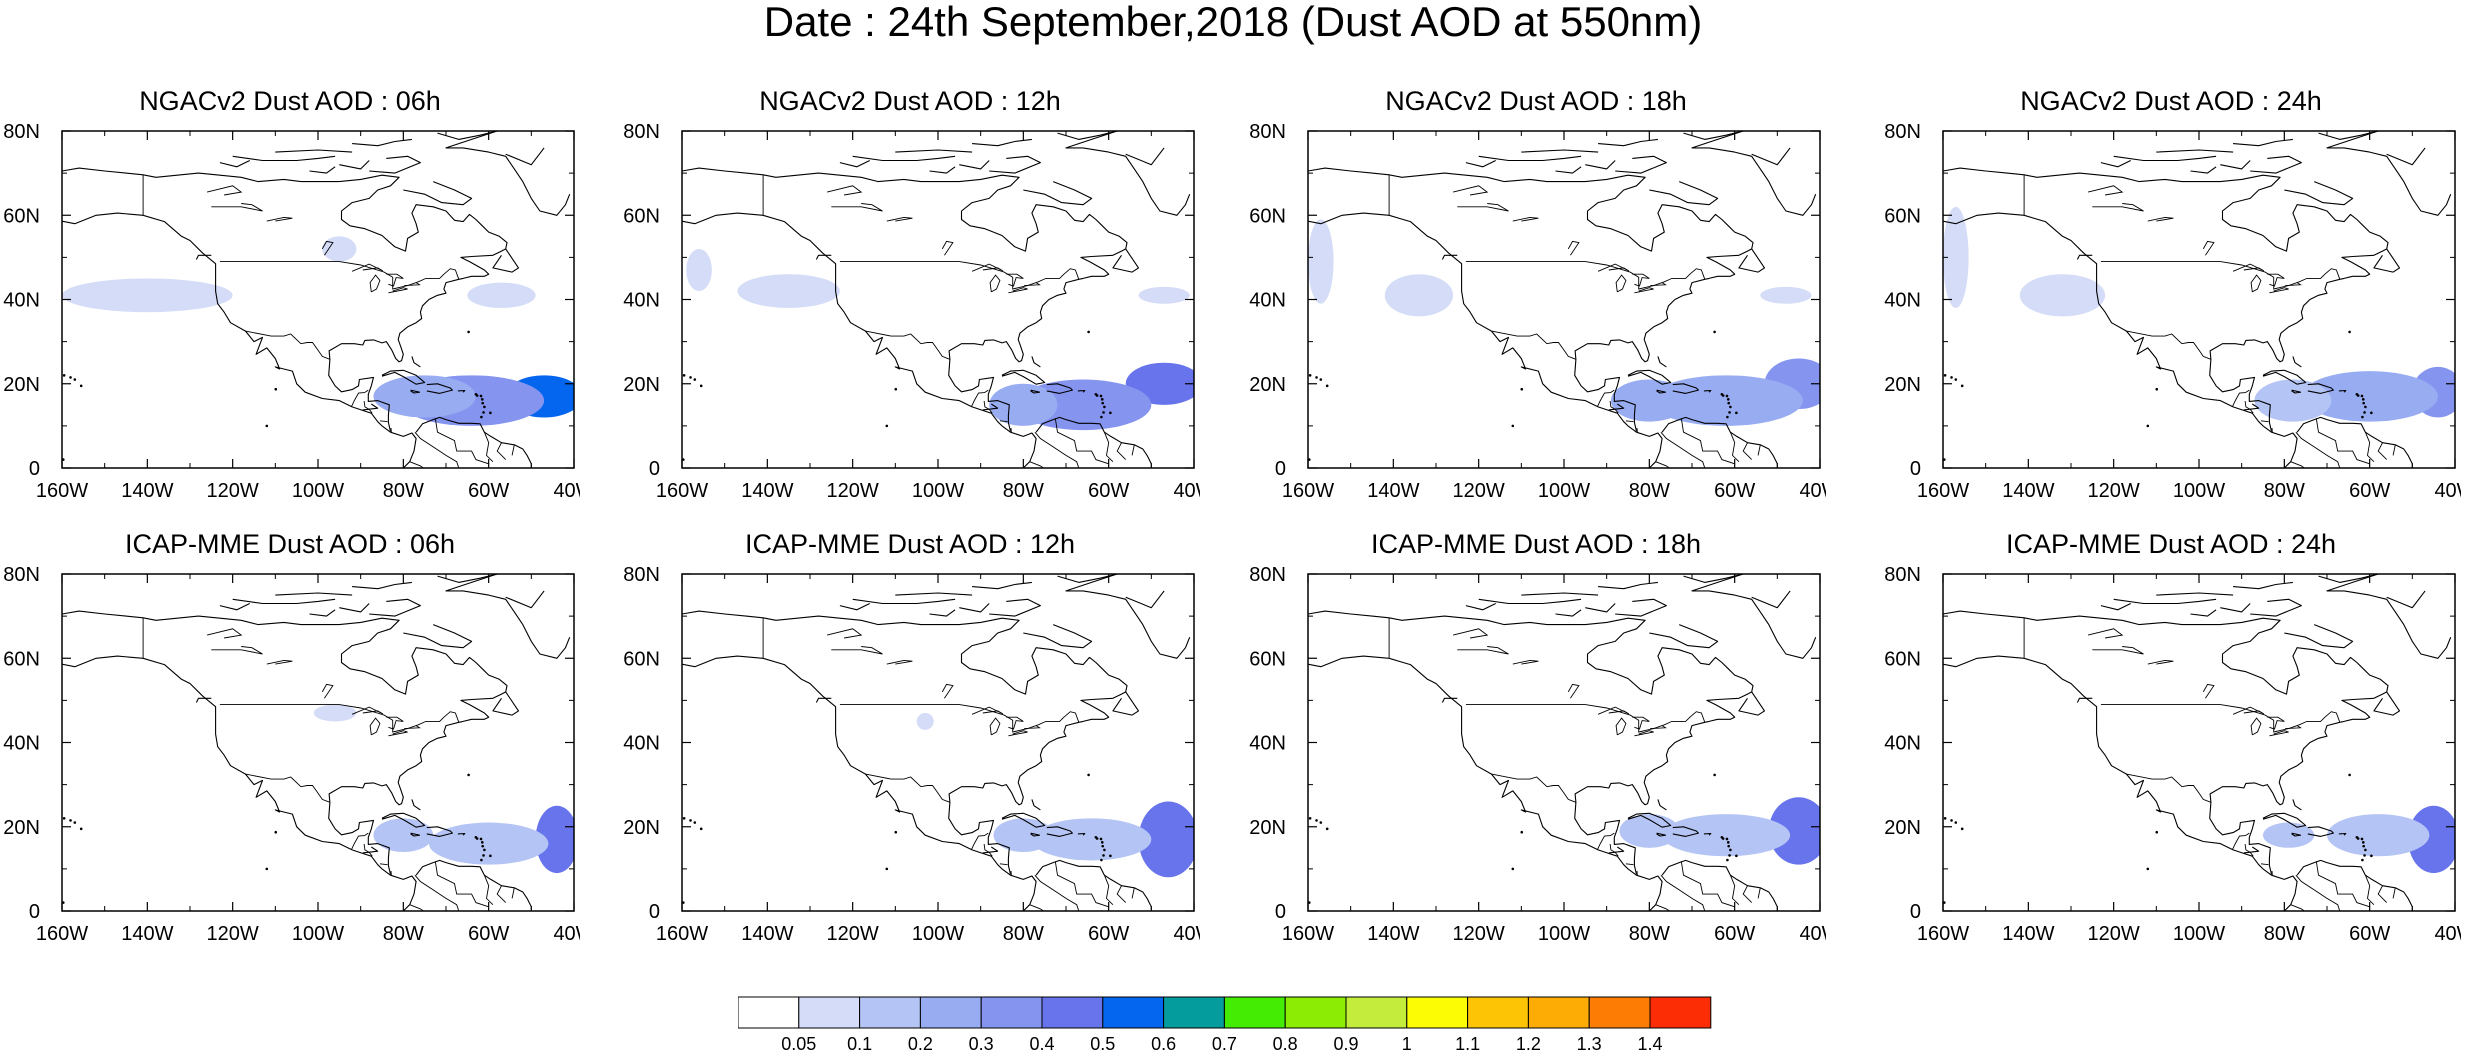  I want to click on map-plot: 160W140W120W100W80W60W40W80N60N40N20N0, so click(2171, 757).